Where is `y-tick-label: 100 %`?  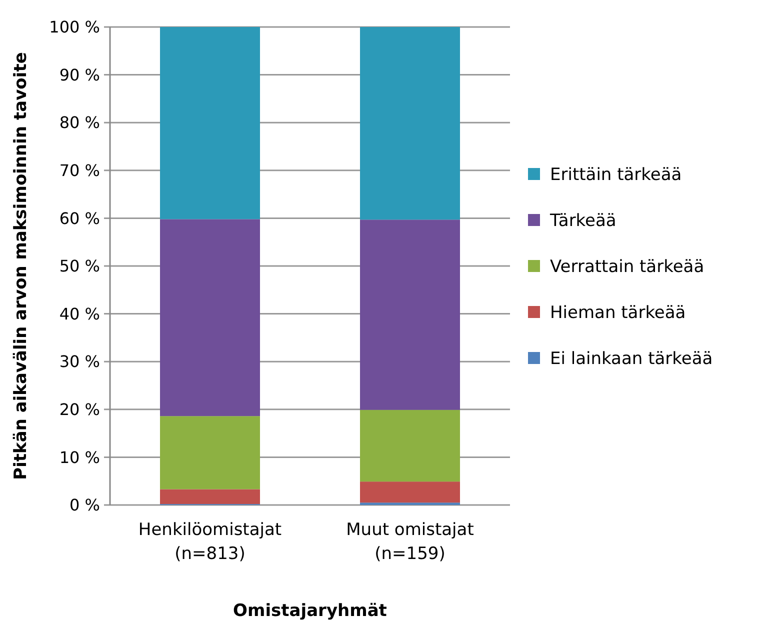
y-tick-label: 100 % is located at coordinates (74, 27).